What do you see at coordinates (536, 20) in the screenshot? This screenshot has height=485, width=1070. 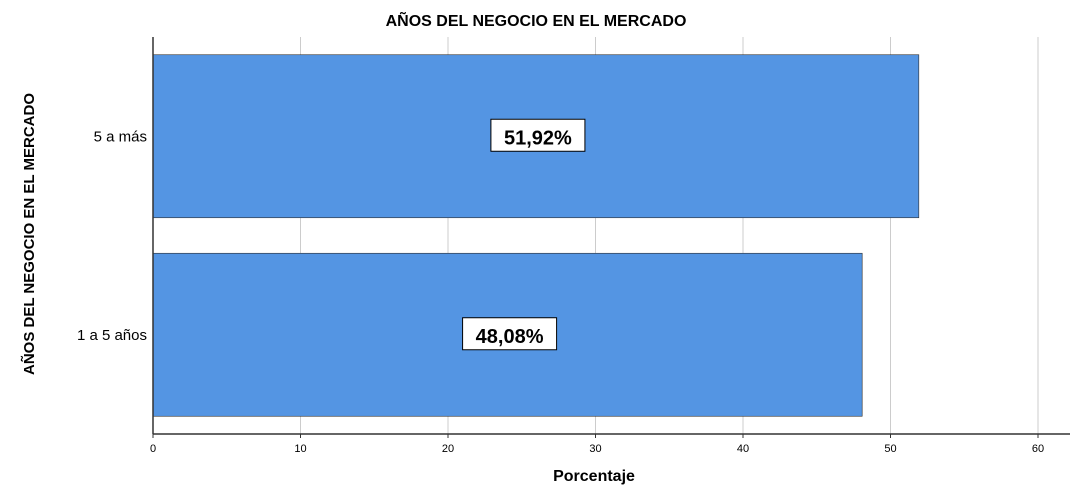 I see `chart-title: AÑOS DEL NEGOCIO EN EL MERCADO` at bounding box center [536, 20].